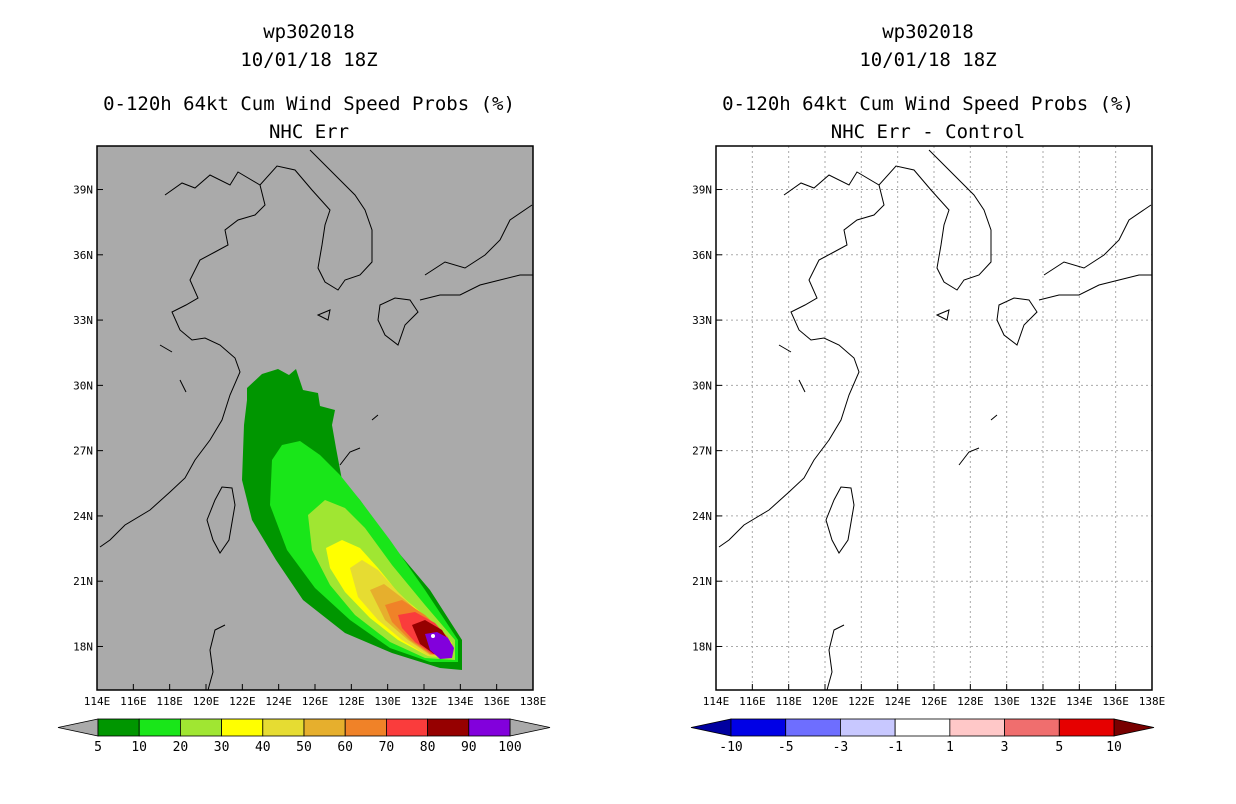 The image size is (1236, 804). Describe the element at coordinates (83, 320) in the screenshot. I see `left-ytick-label: 33N` at that location.